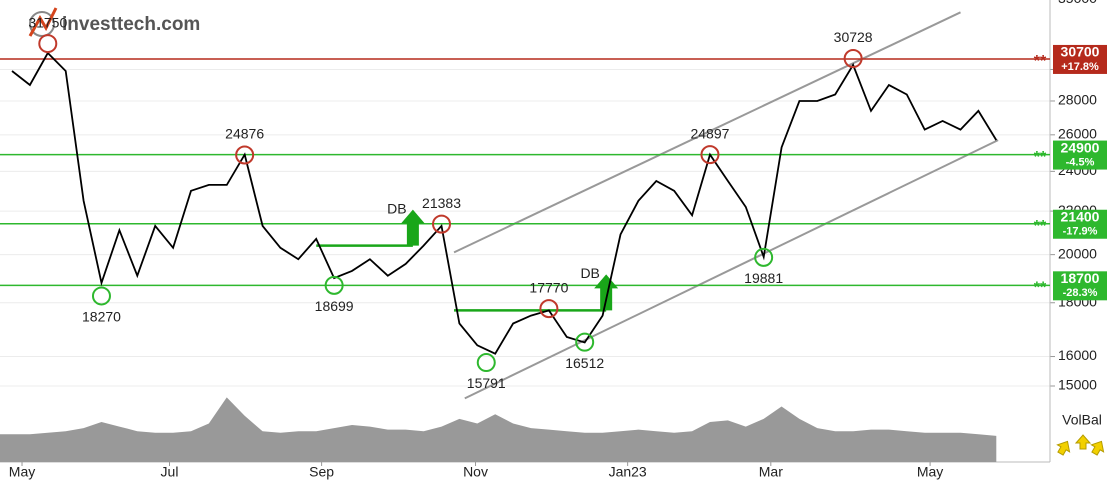 Image resolution: width=1109 pixels, height=482 pixels. I want to click on x-tick-label: Nov, so click(475, 472).